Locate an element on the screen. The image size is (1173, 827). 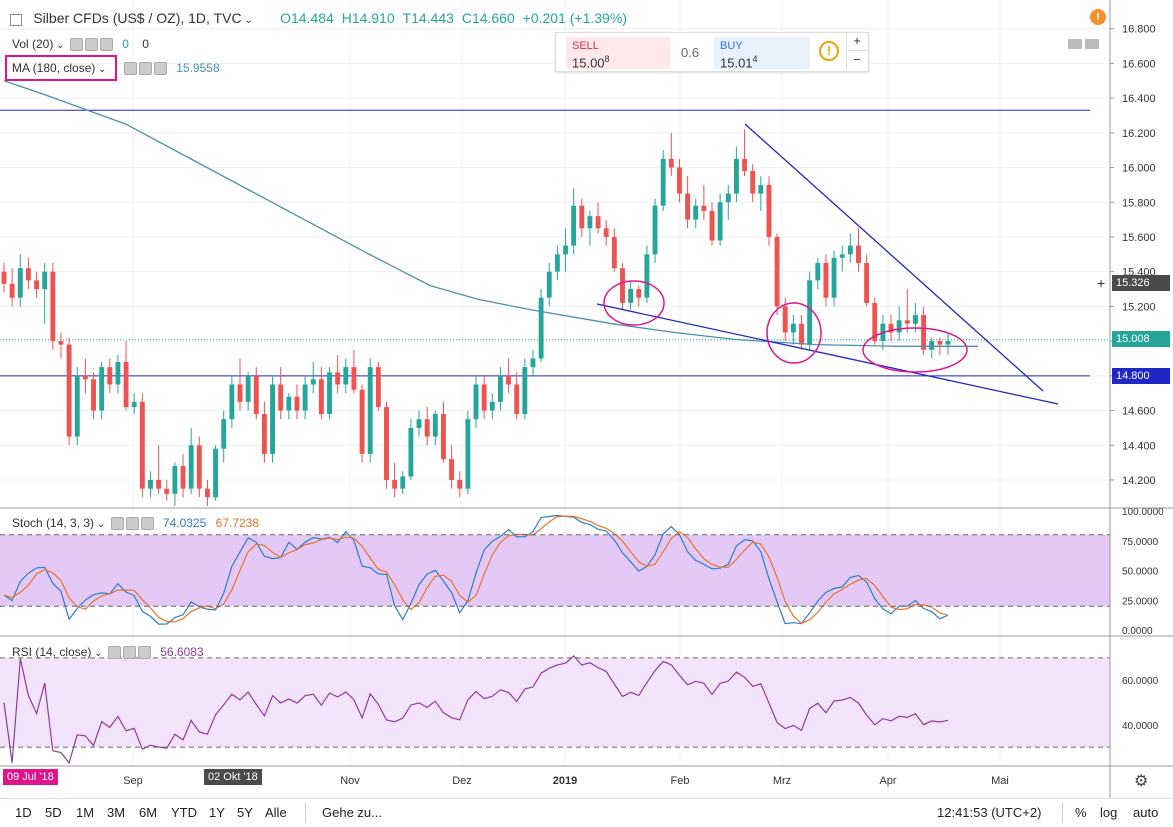
circle-annotations is located at coordinates (785, 326).